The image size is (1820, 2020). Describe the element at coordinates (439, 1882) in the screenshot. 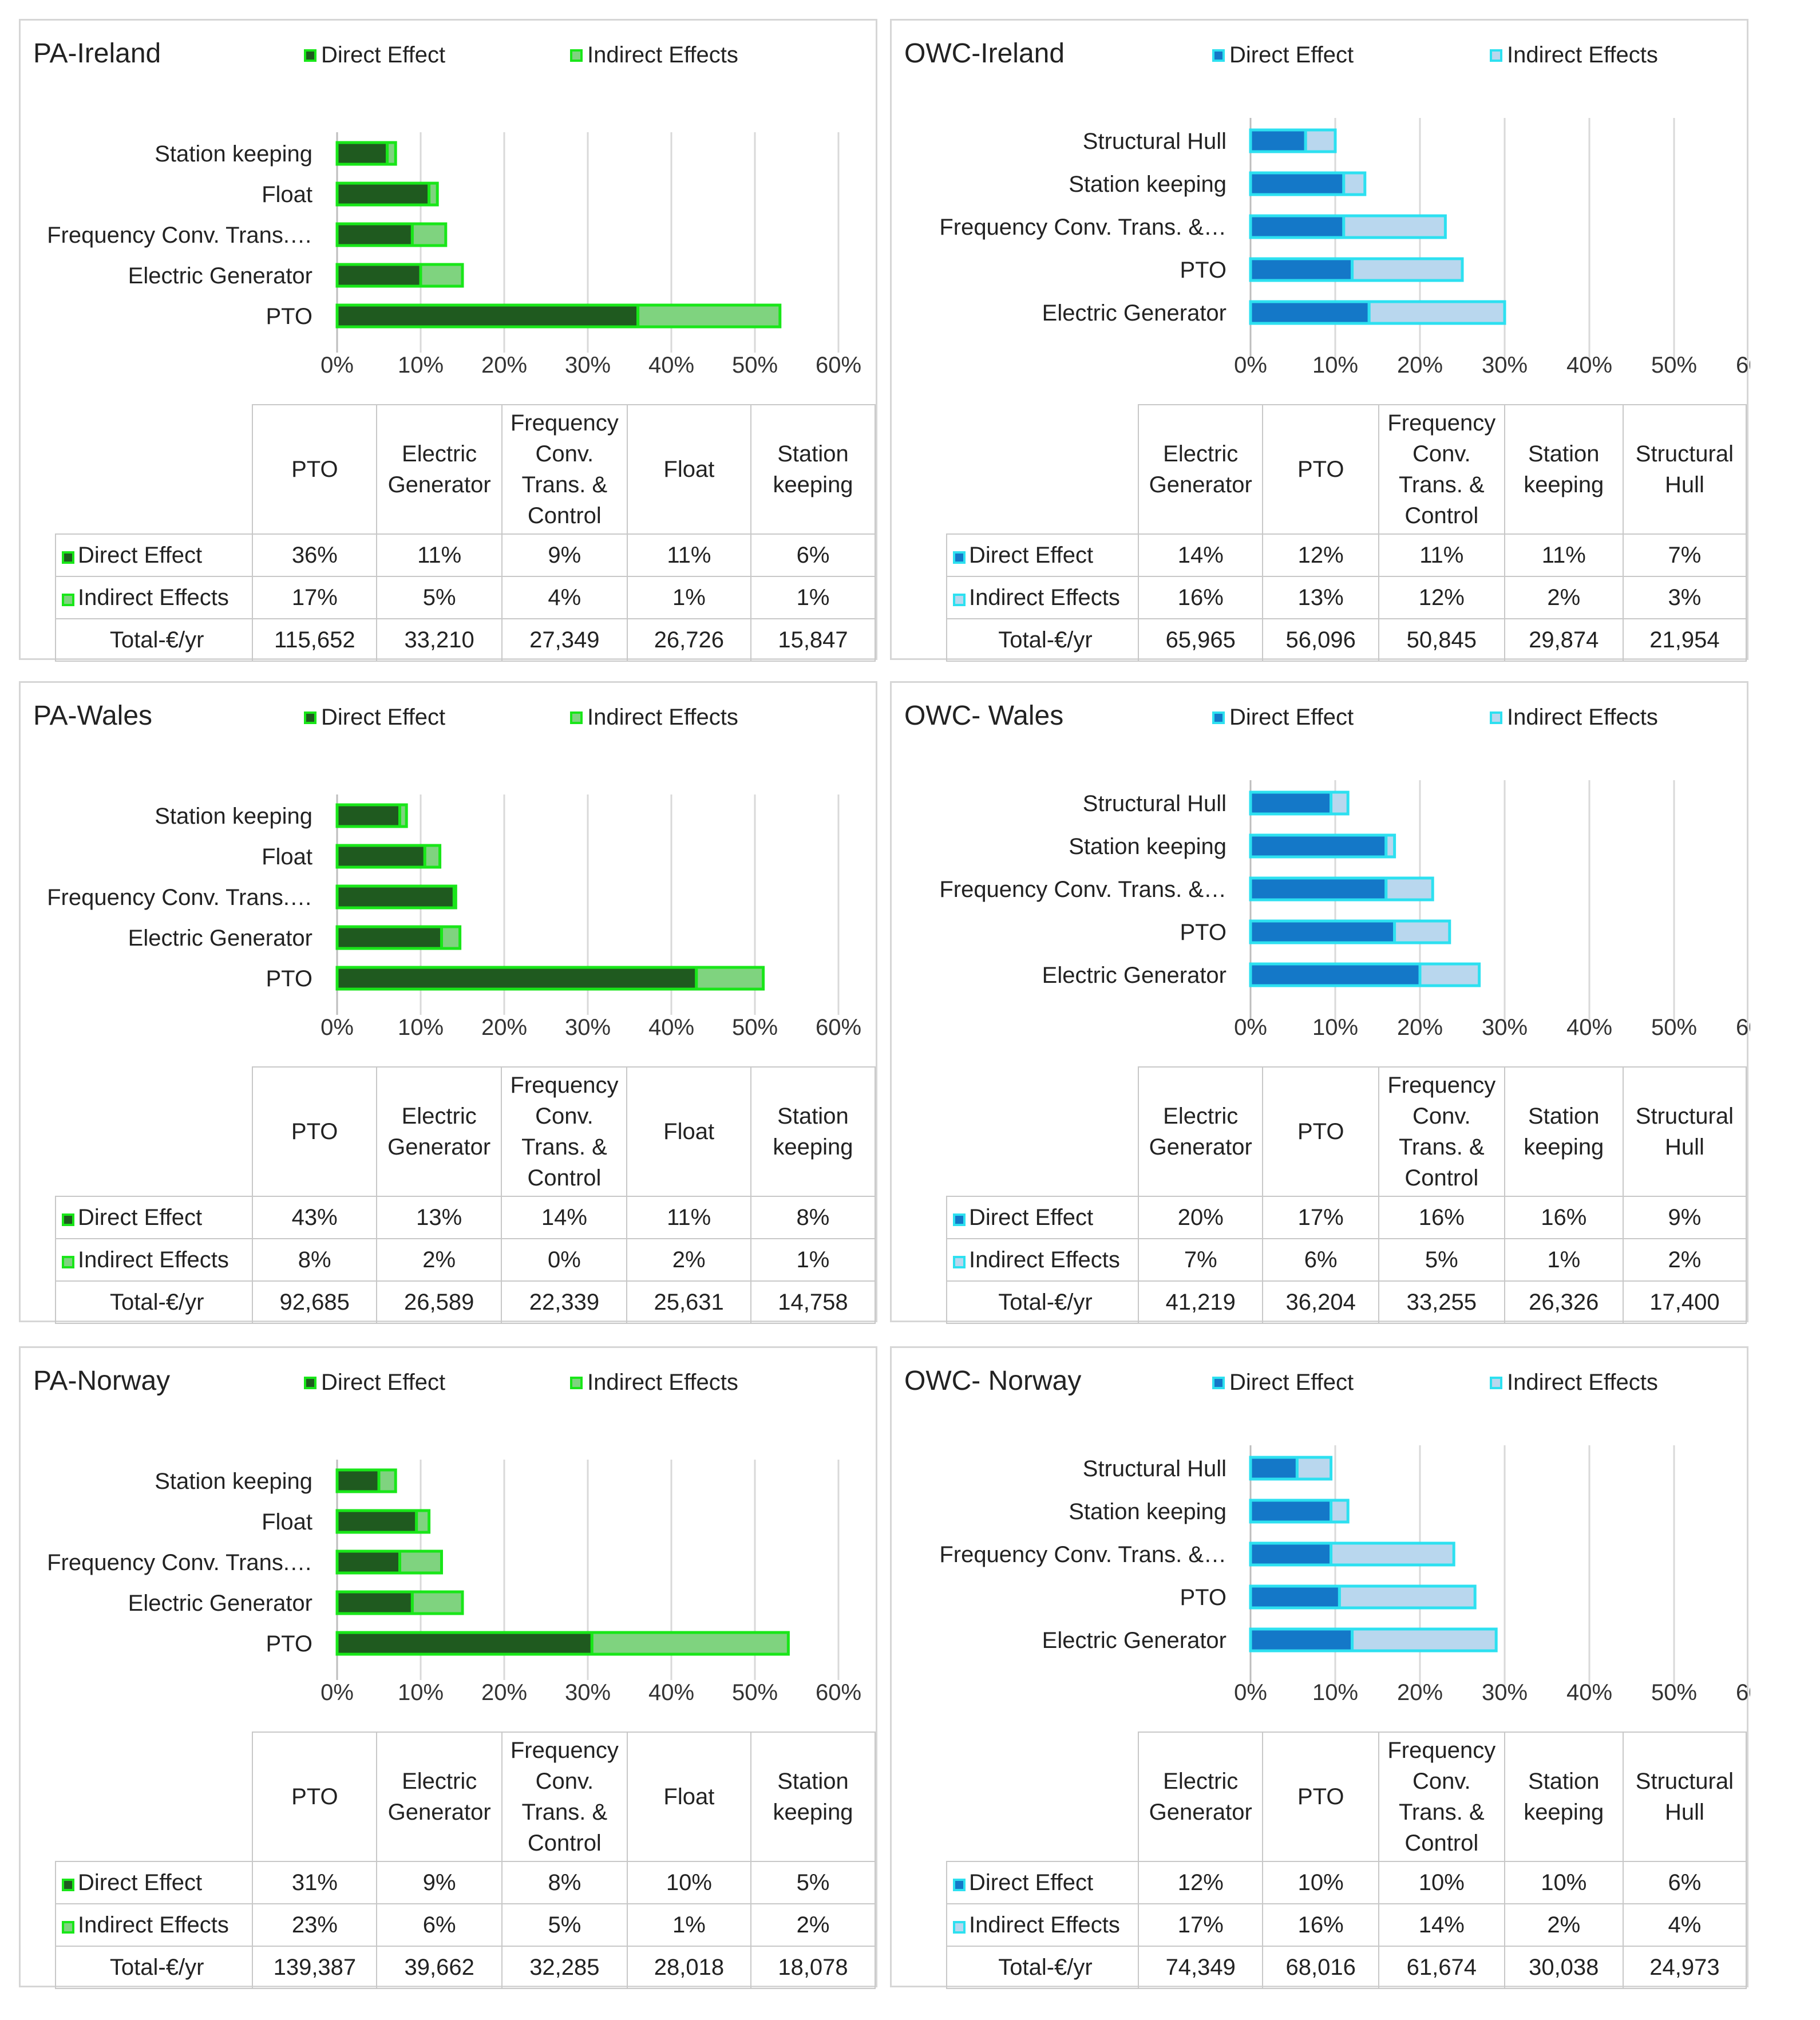

I see `table-cell: 9%` at that location.